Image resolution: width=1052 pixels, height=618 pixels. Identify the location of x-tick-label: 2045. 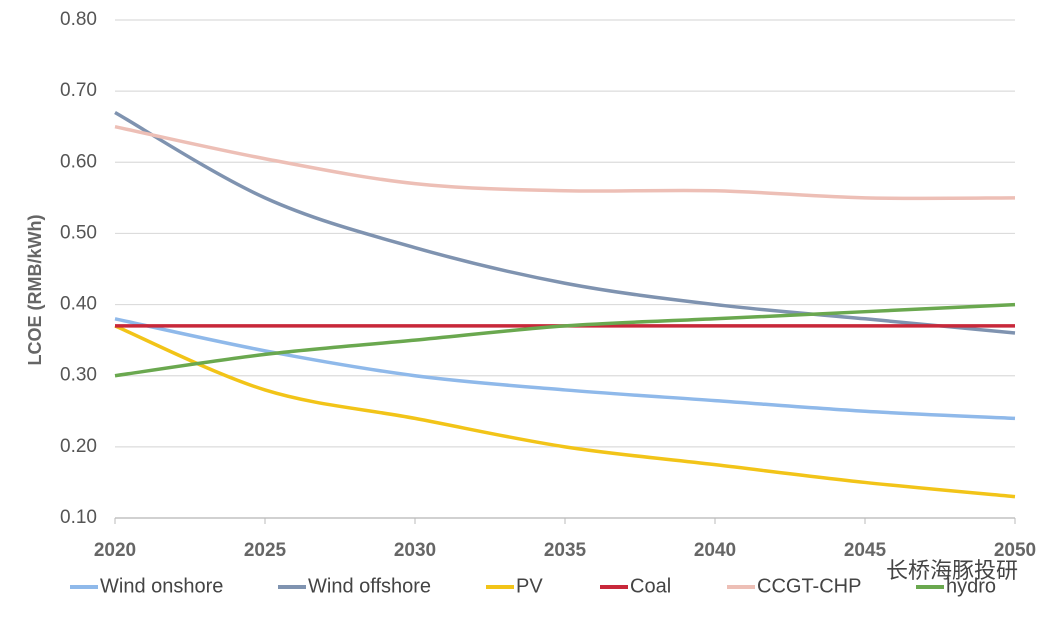
(865, 550).